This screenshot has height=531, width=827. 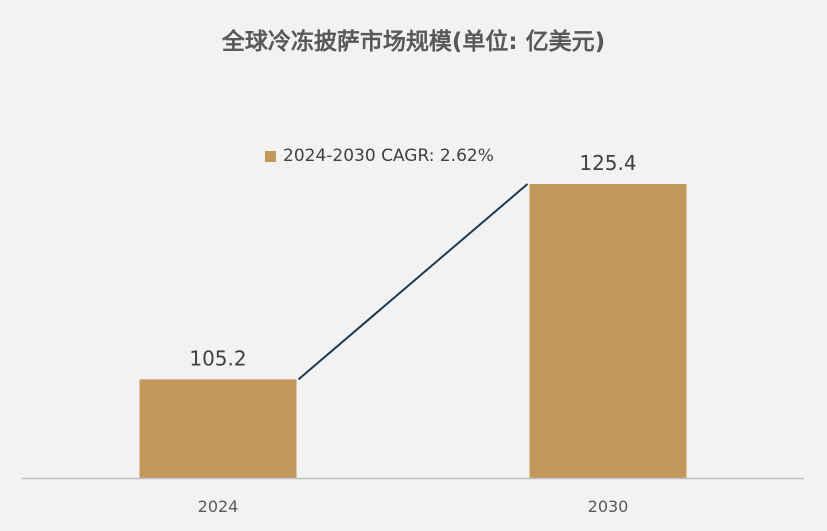 I want to click on chart-title: 全球冷冻披萨市场规模(单位: 亿美元), so click(x=413, y=42).